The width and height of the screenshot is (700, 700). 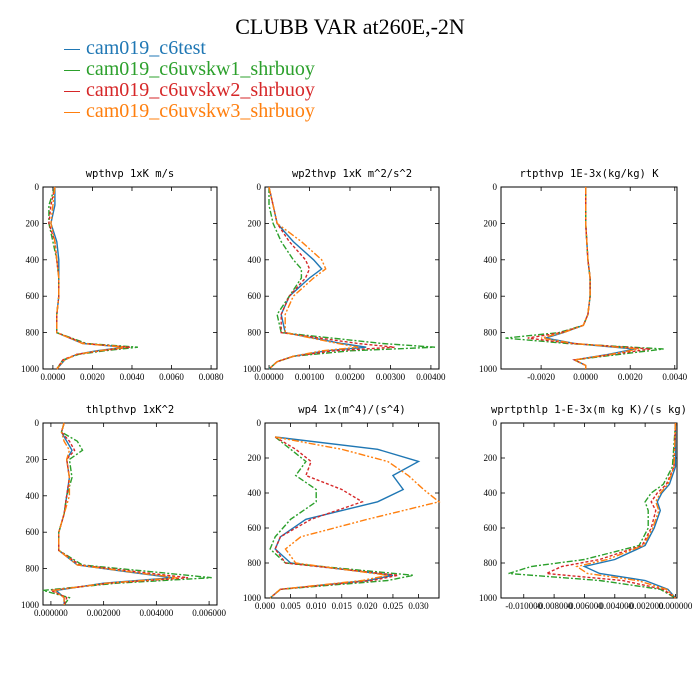 I want to click on x-tick-label: -0.002000, so click(x=645, y=606).